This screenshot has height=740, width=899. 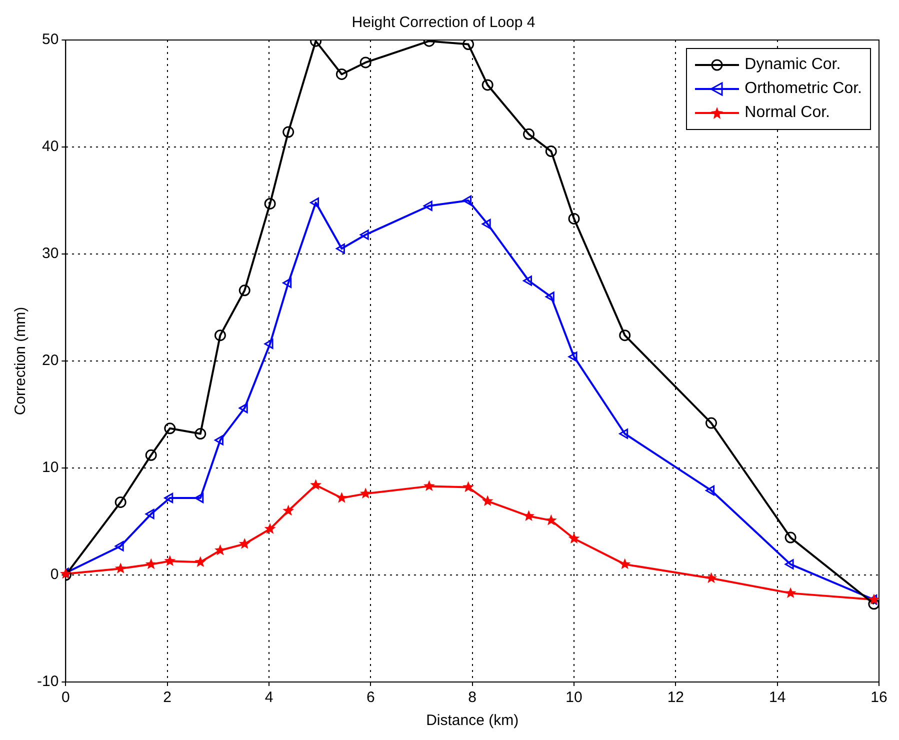 What do you see at coordinates (50, 39) in the screenshot?
I see `y-tick-label: 50` at bounding box center [50, 39].